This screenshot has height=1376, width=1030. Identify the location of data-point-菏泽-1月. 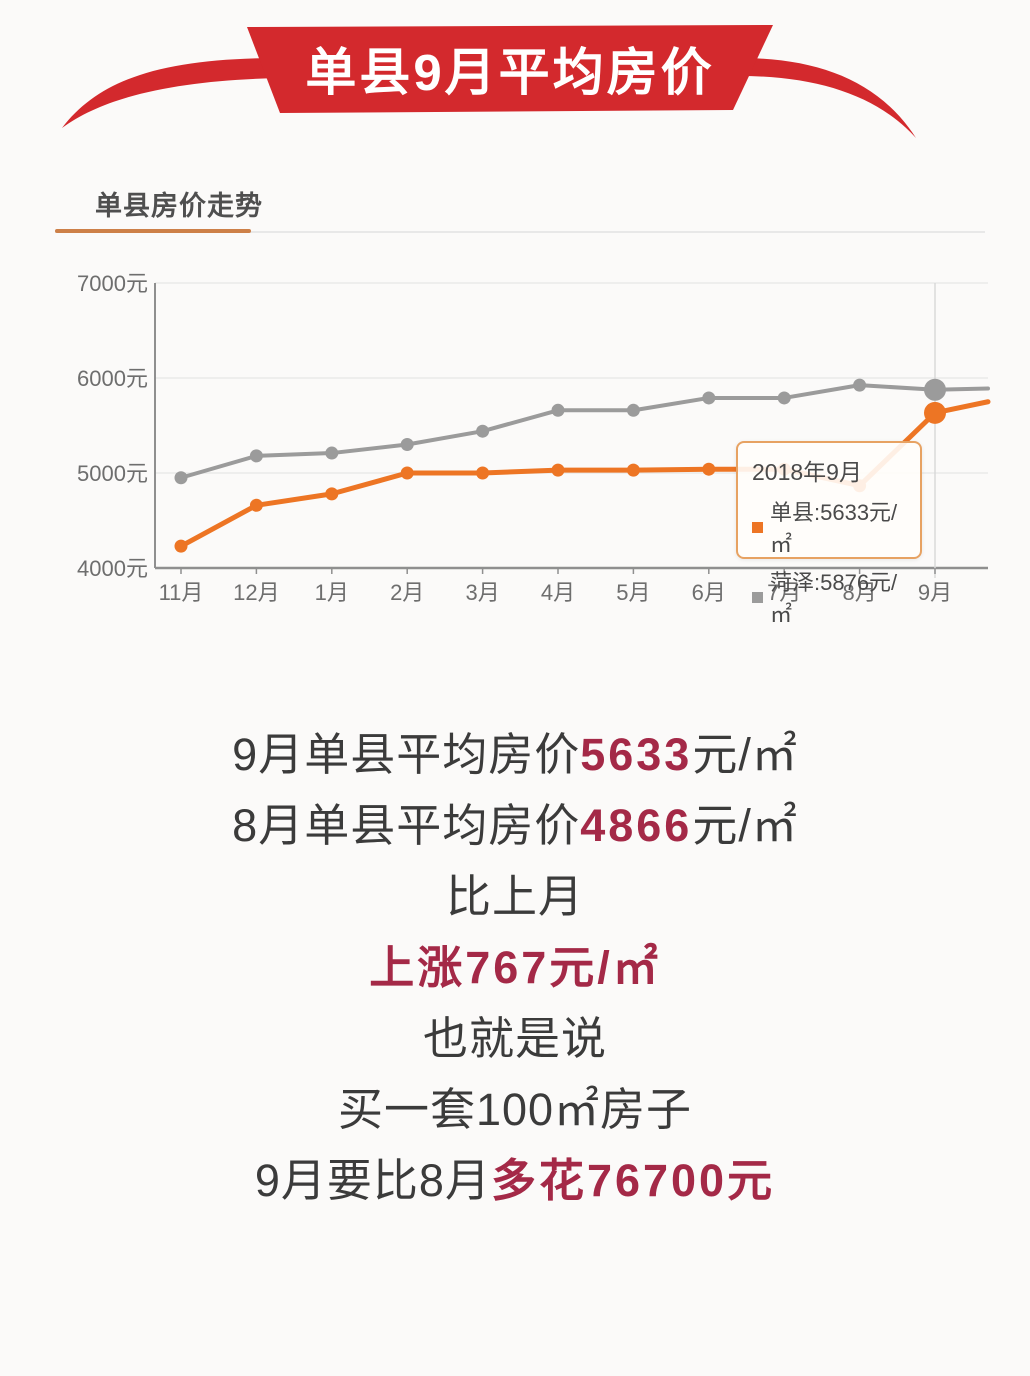
(332, 453).